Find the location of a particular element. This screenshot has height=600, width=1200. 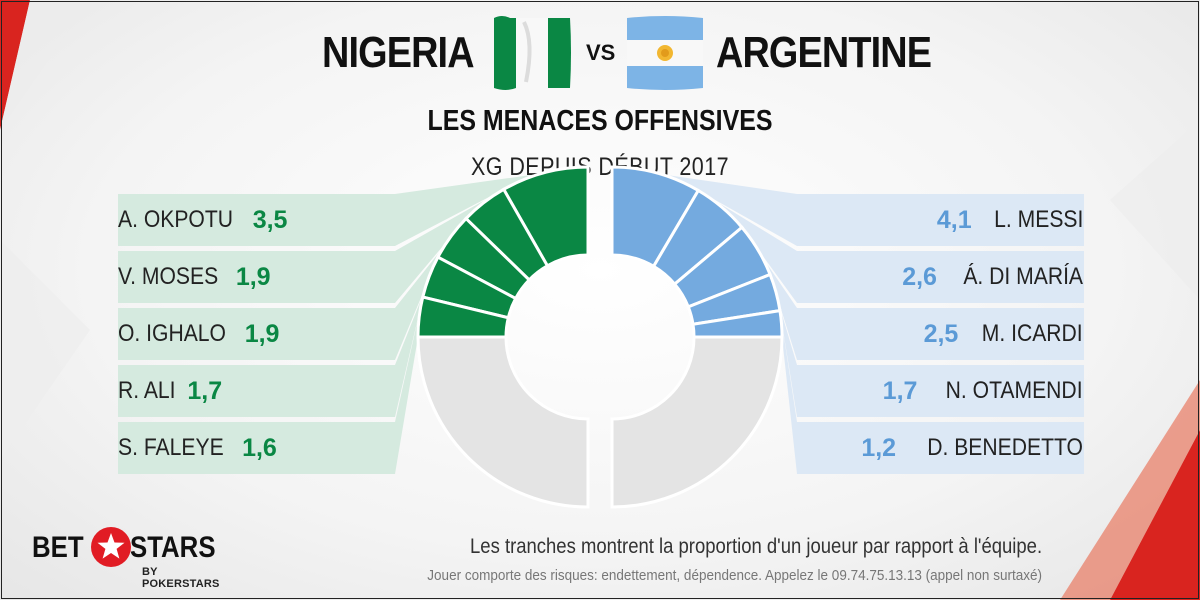

player-name: D. BENEDETTO is located at coordinates (1005, 447).